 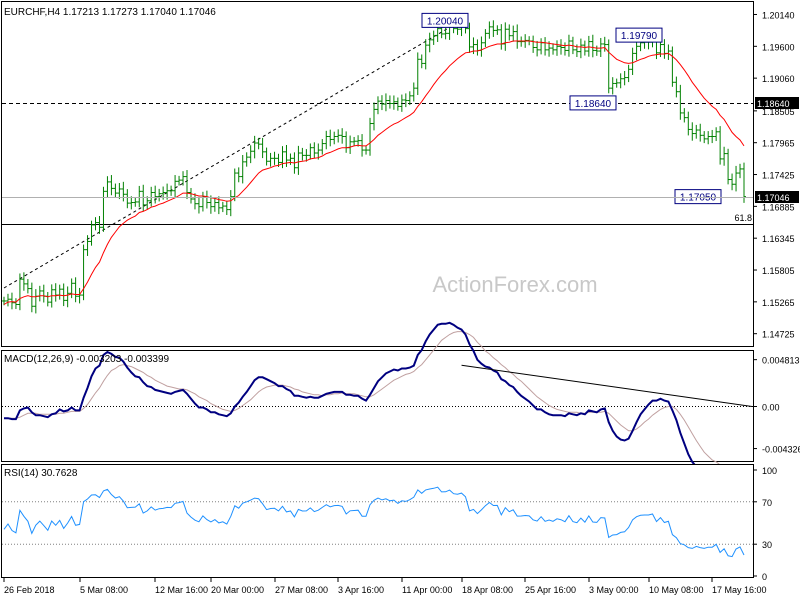 What do you see at coordinates (773, 104) in the screenshot?
I see `level-axis-label: 1.18640` at bounding box center [773, 104].